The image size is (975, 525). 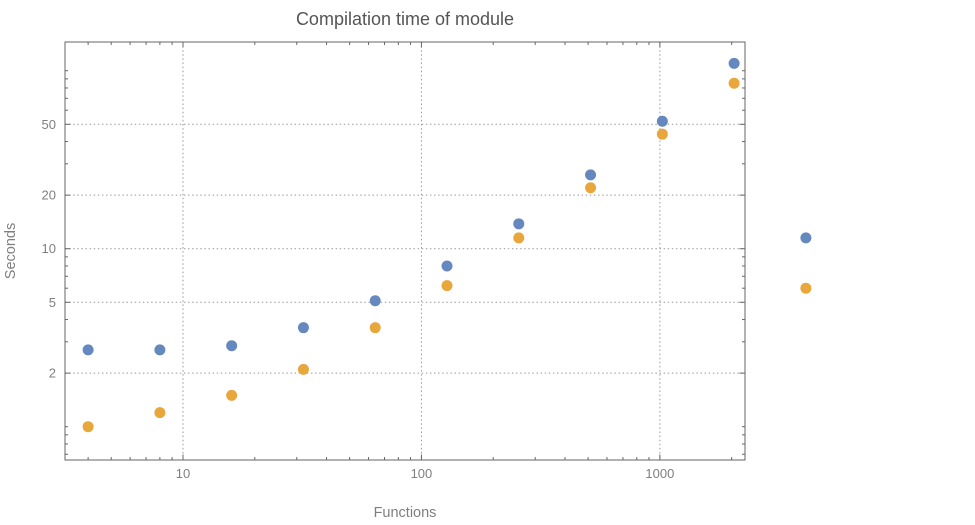 I want to click on x-tick-label: 10, so click(x=183, y=473).